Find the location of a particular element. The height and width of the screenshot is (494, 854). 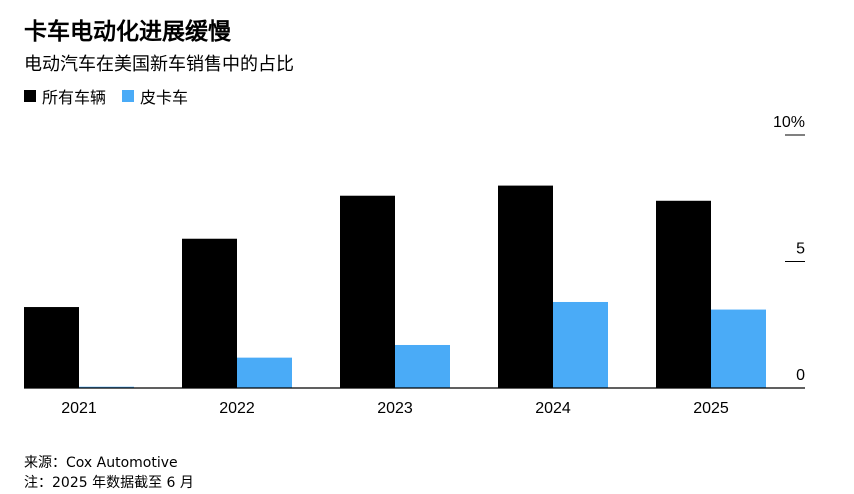

legend: 所有车辆 皮卡车 is located at coordinates (114, 96).